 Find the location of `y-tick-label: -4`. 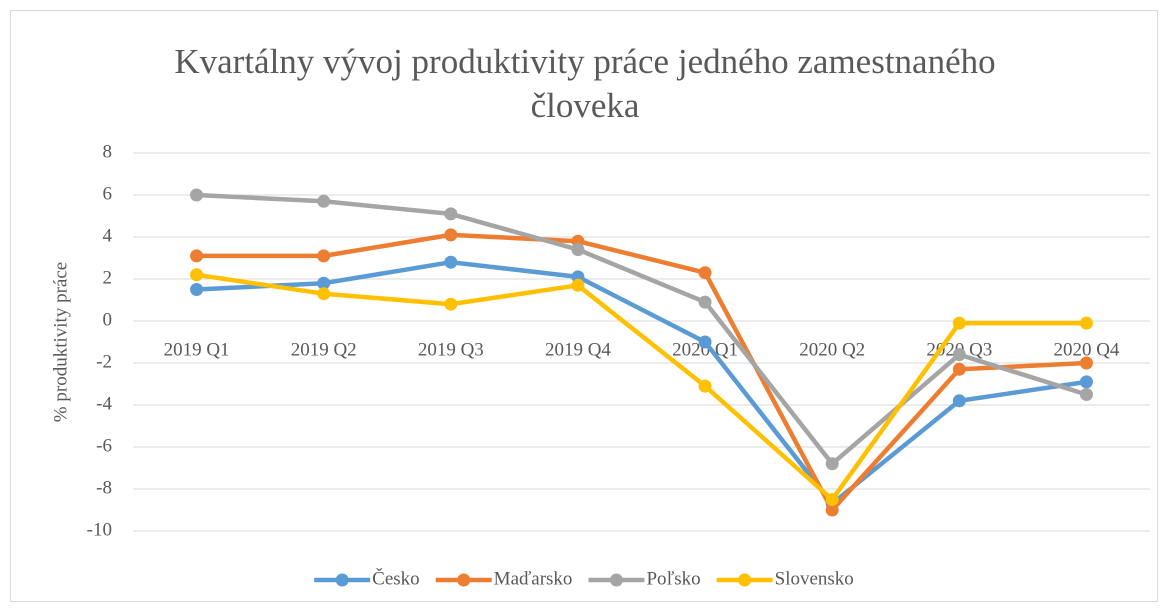

y-tick-label: -4 is located at coordinates (104, 403).